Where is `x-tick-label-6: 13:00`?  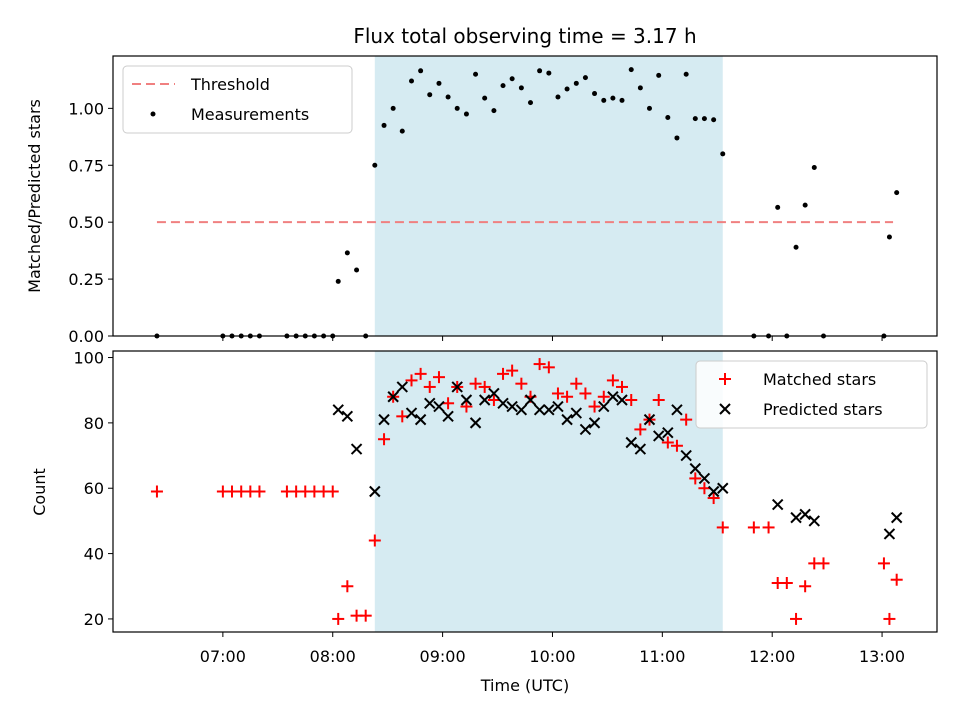
x-tick-label-6: 13:00 is located at coordinates (882, 656).